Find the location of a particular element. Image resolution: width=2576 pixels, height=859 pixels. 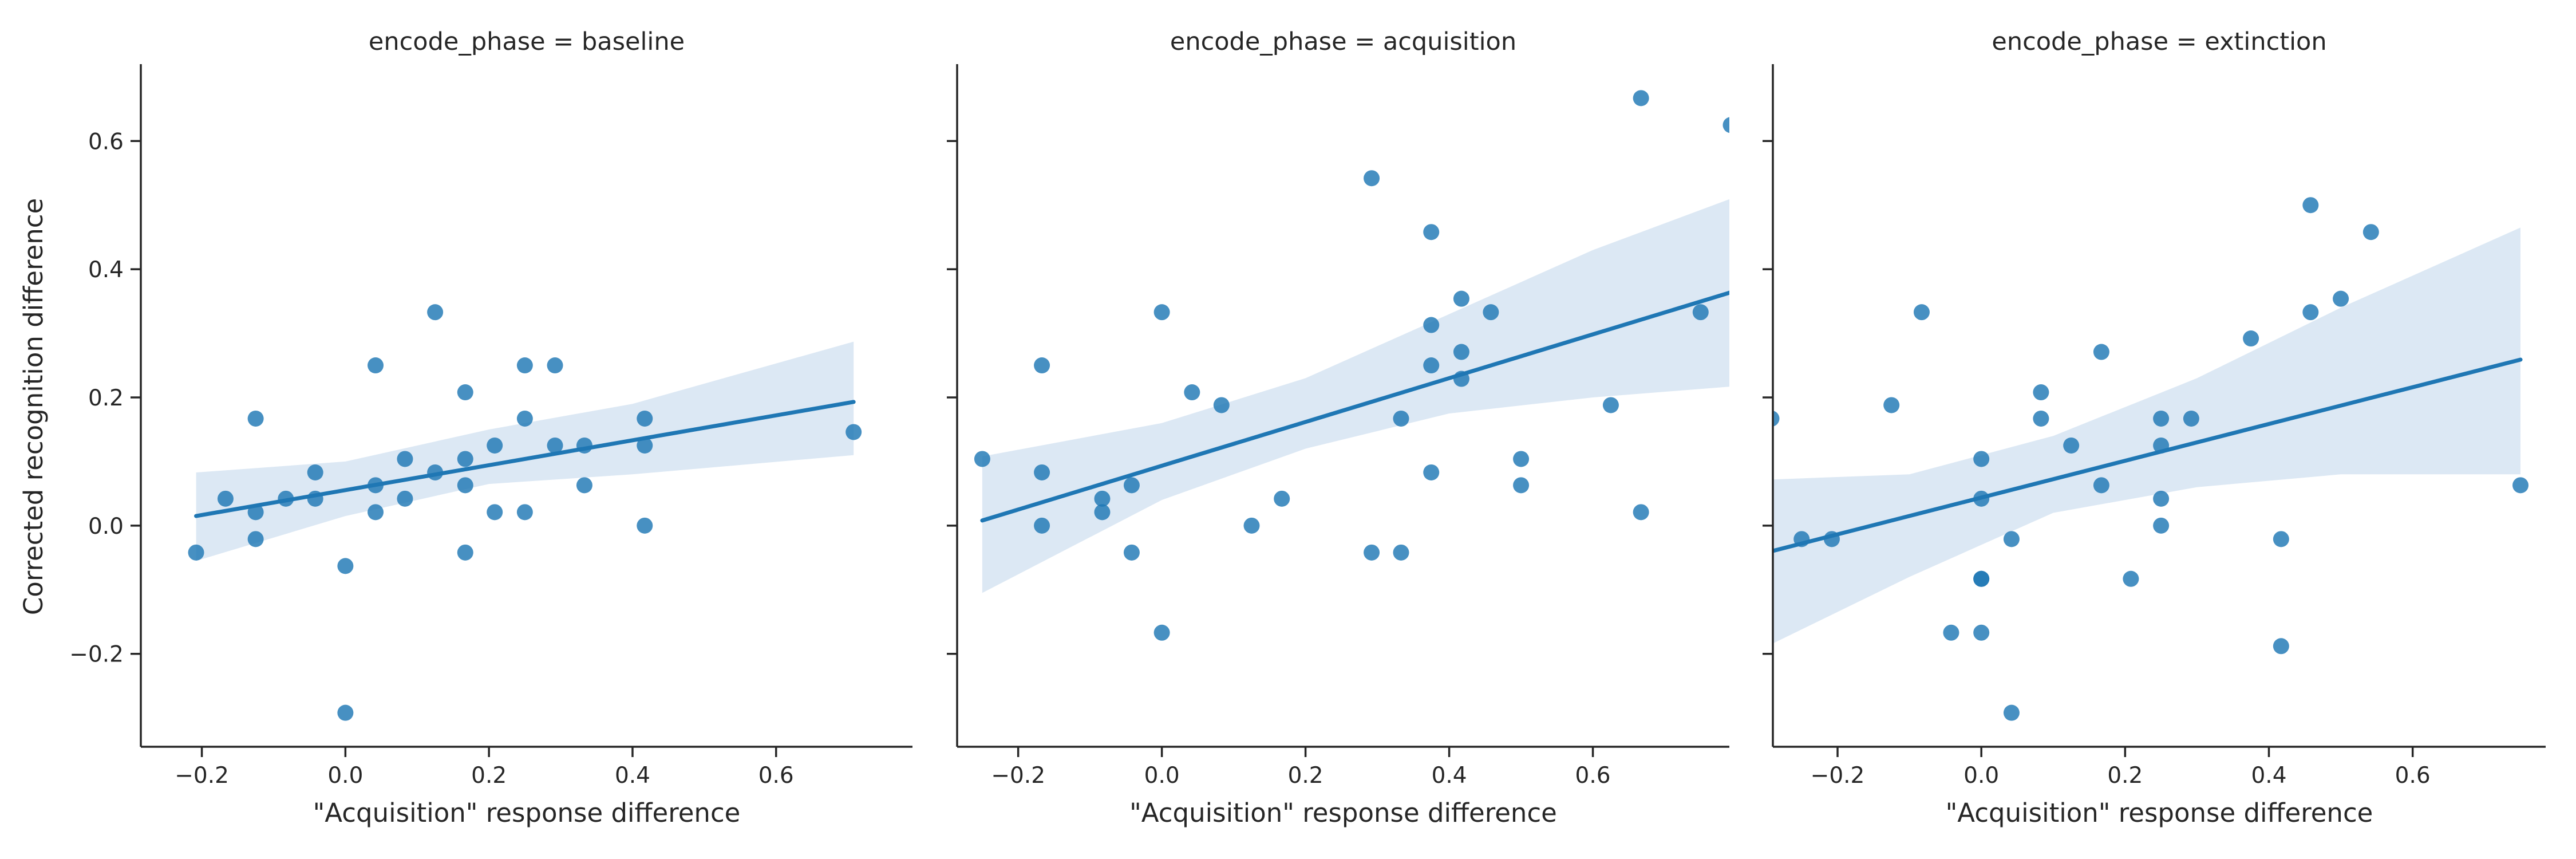

y-tick-label: −0.2 is located at coordinates (96, 655).